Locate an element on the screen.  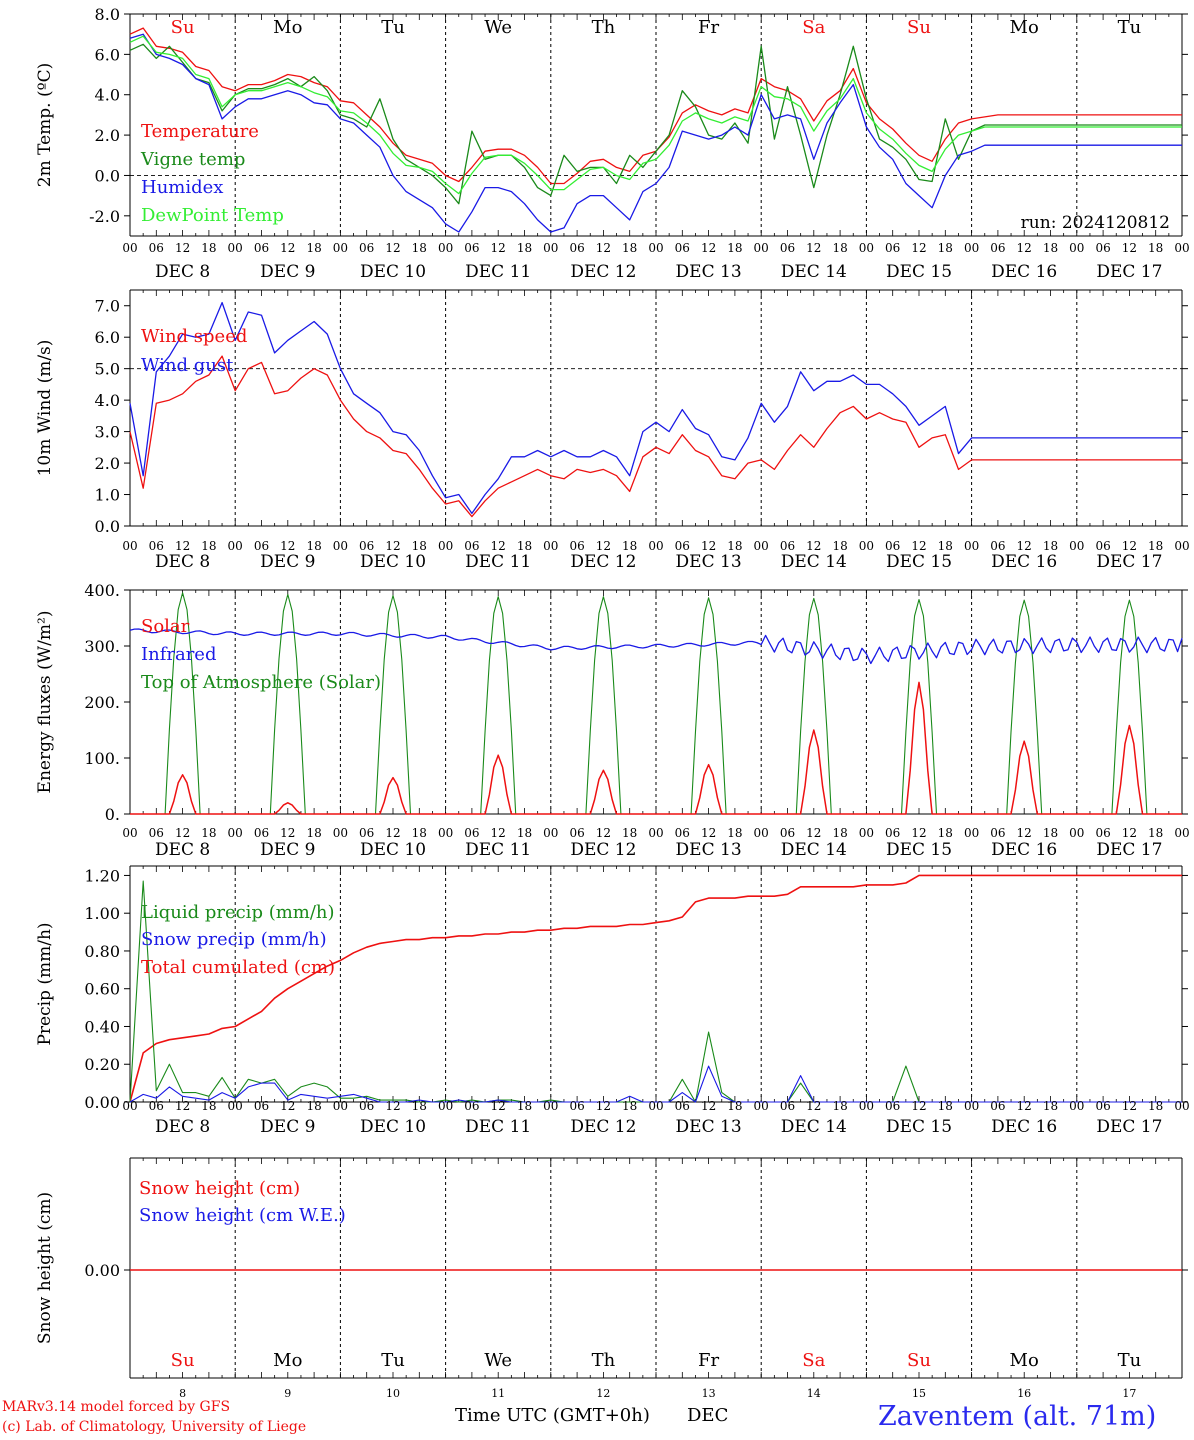
y-tick-label: 1.20 is located at coordinates (102, 875).